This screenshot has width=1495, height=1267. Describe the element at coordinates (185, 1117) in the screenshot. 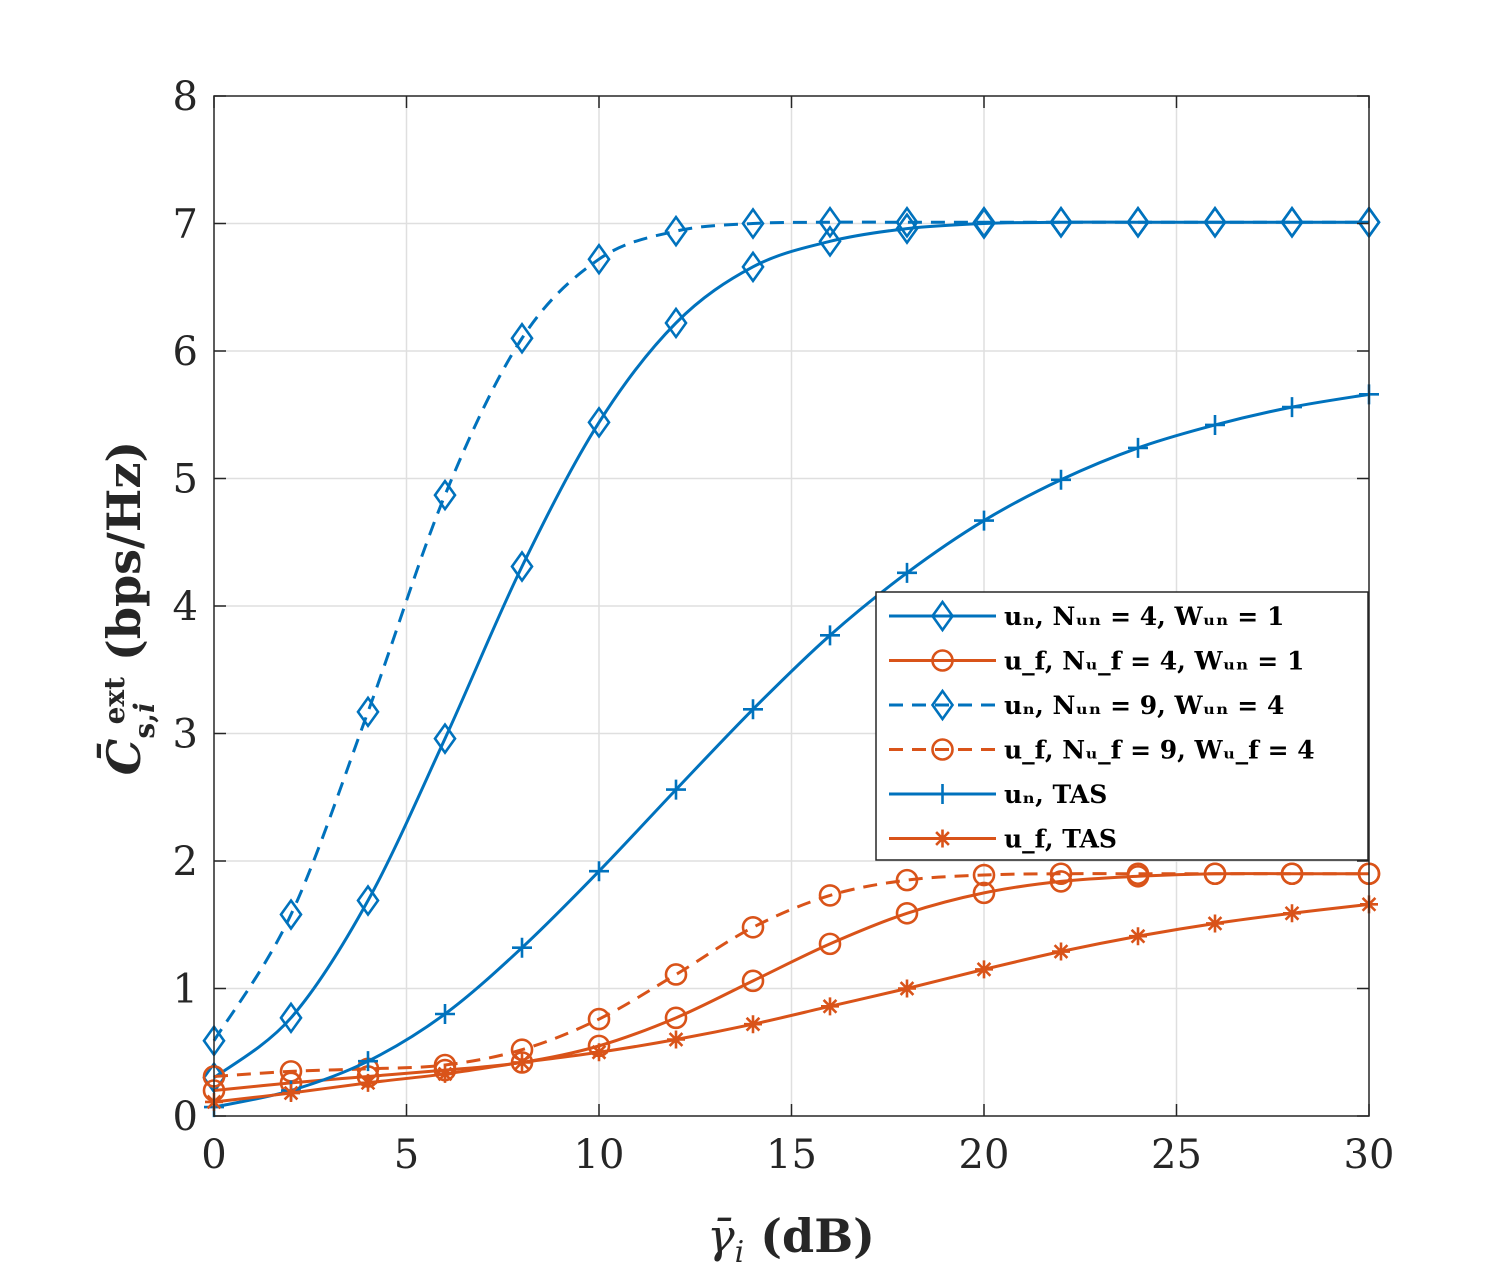

I see `y-tick-label: 0` at that location.